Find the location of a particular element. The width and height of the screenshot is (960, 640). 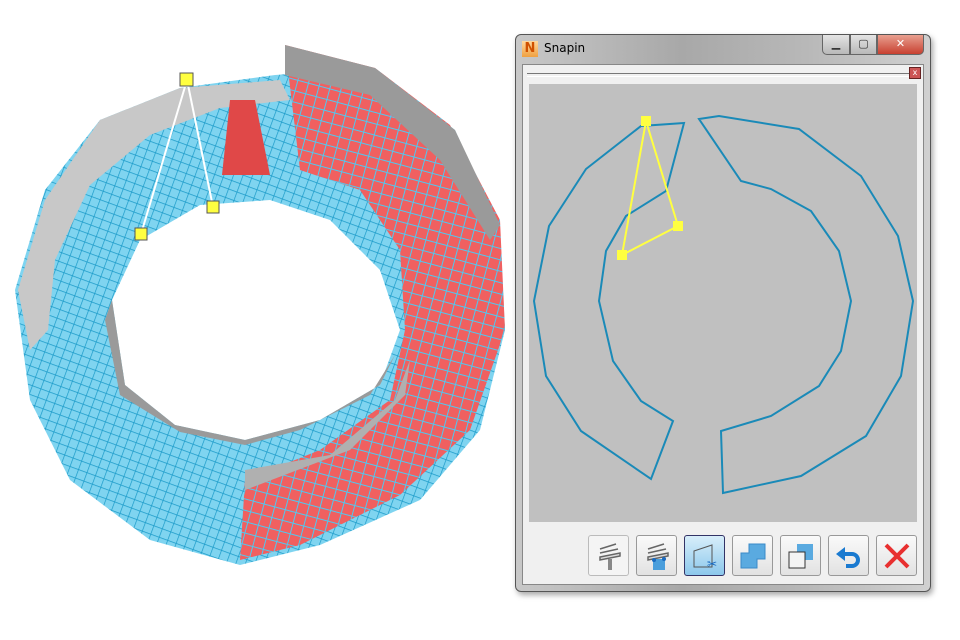

undo-icon is located at coordinates (847, 557).